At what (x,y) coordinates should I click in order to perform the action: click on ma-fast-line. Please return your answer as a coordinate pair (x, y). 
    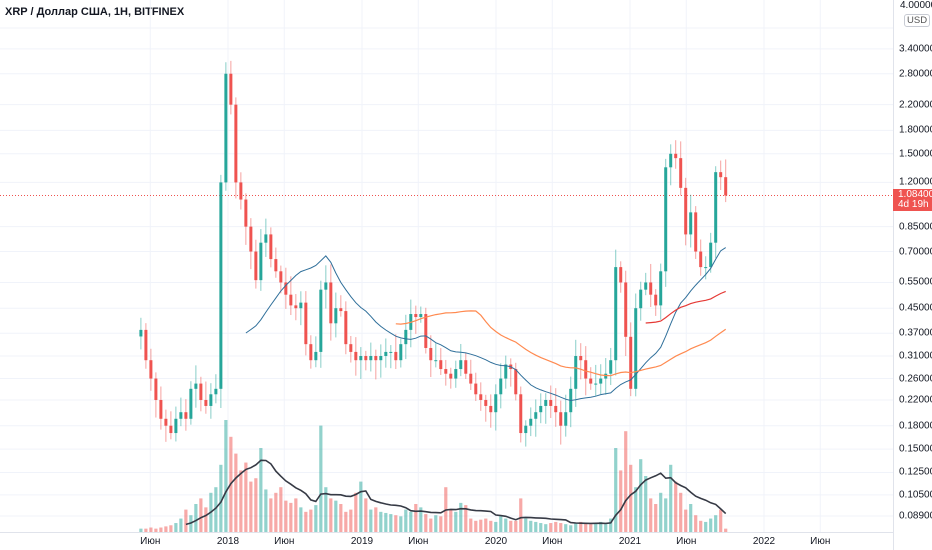
    Looking at the image, I should click on (485, 324).